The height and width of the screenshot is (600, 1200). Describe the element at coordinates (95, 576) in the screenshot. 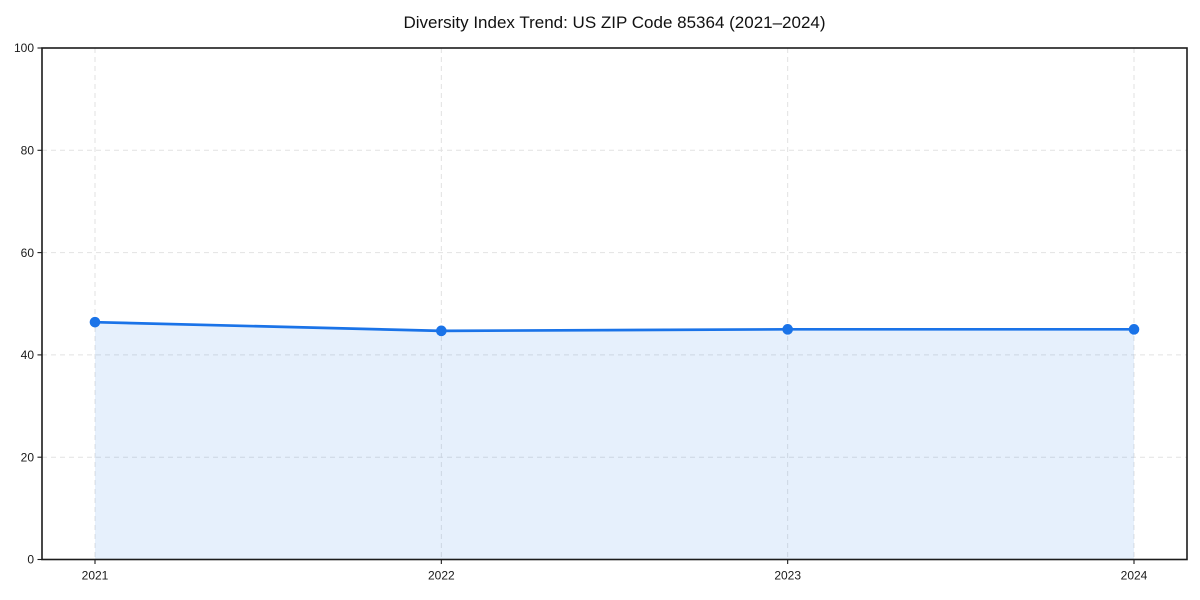

I see `x-tick-label: 2021` at that location.